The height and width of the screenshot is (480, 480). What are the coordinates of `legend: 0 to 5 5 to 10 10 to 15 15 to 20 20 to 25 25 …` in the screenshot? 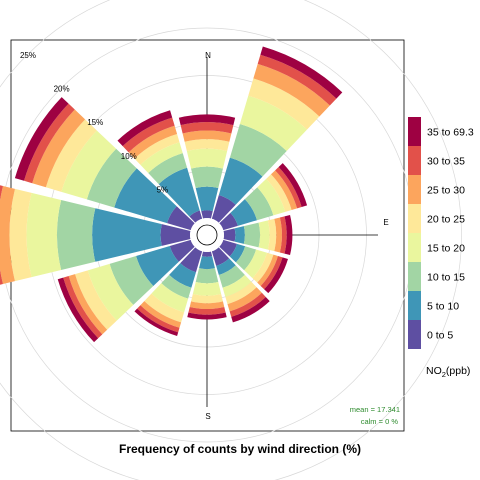 It's located at (441, 233).